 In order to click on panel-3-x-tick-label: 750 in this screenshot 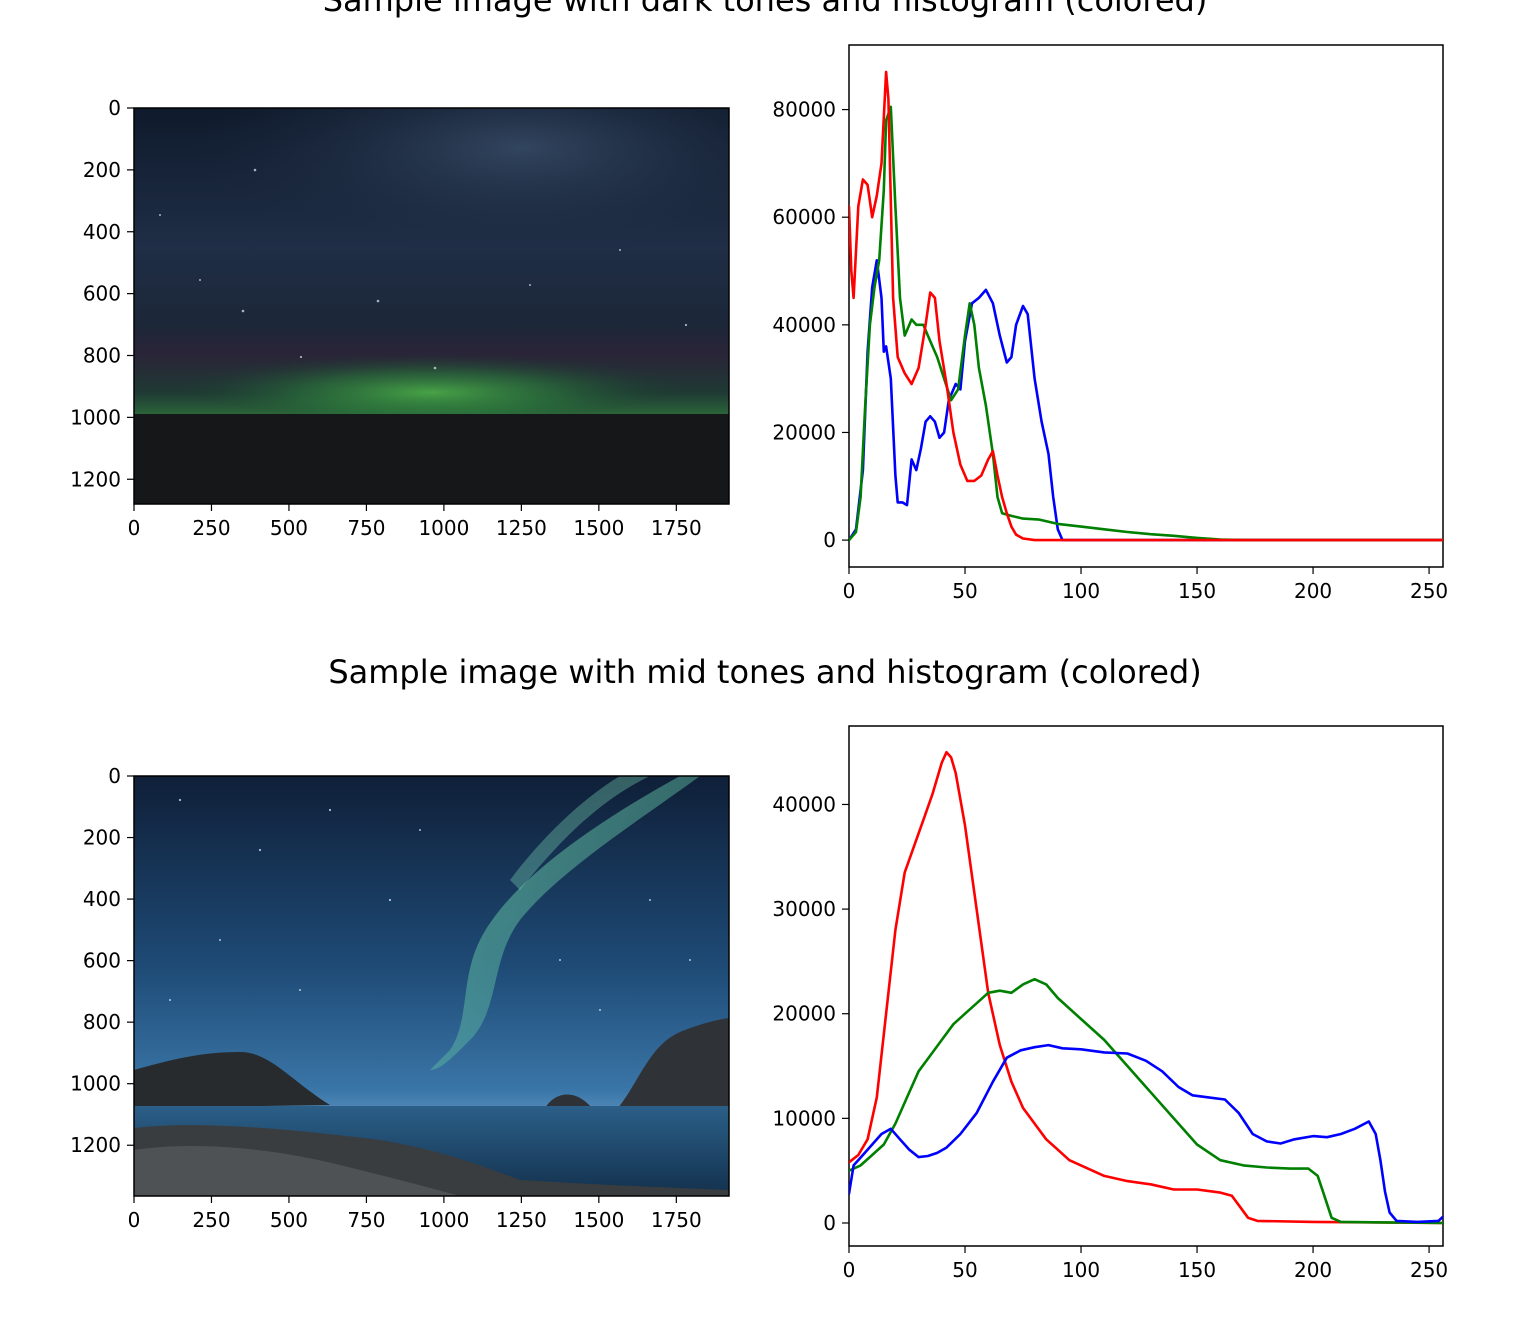, I will do `click(366, 1220)`.